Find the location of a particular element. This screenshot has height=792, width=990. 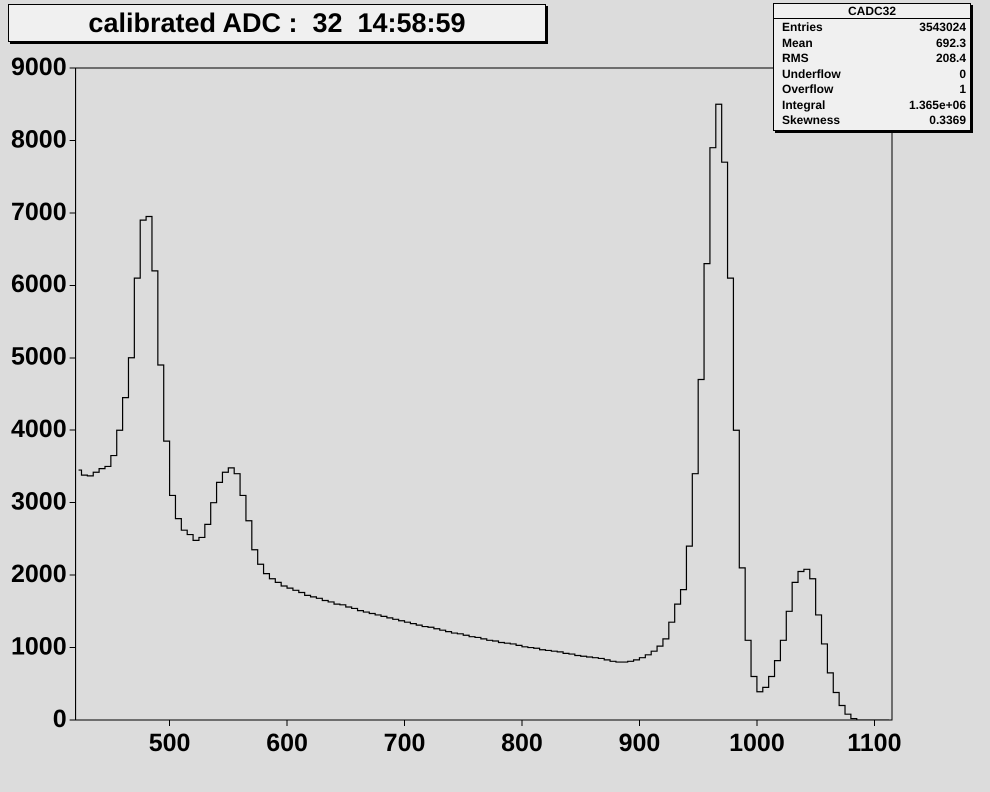

x-tick-label: 600 is located at coordinates (287, 742).